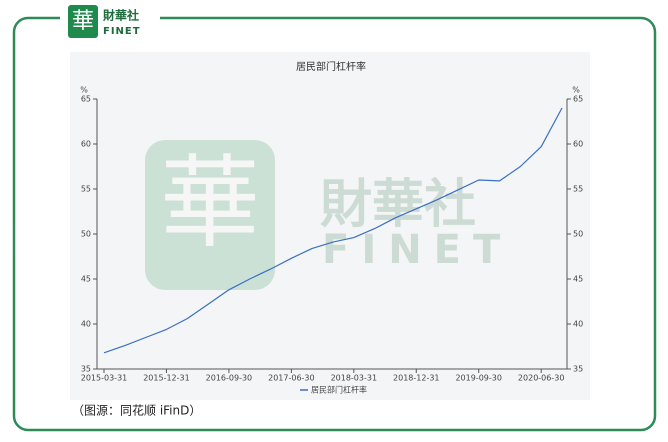  I want to click on x-tick-label: 2018-12-31, so click(416, 378).